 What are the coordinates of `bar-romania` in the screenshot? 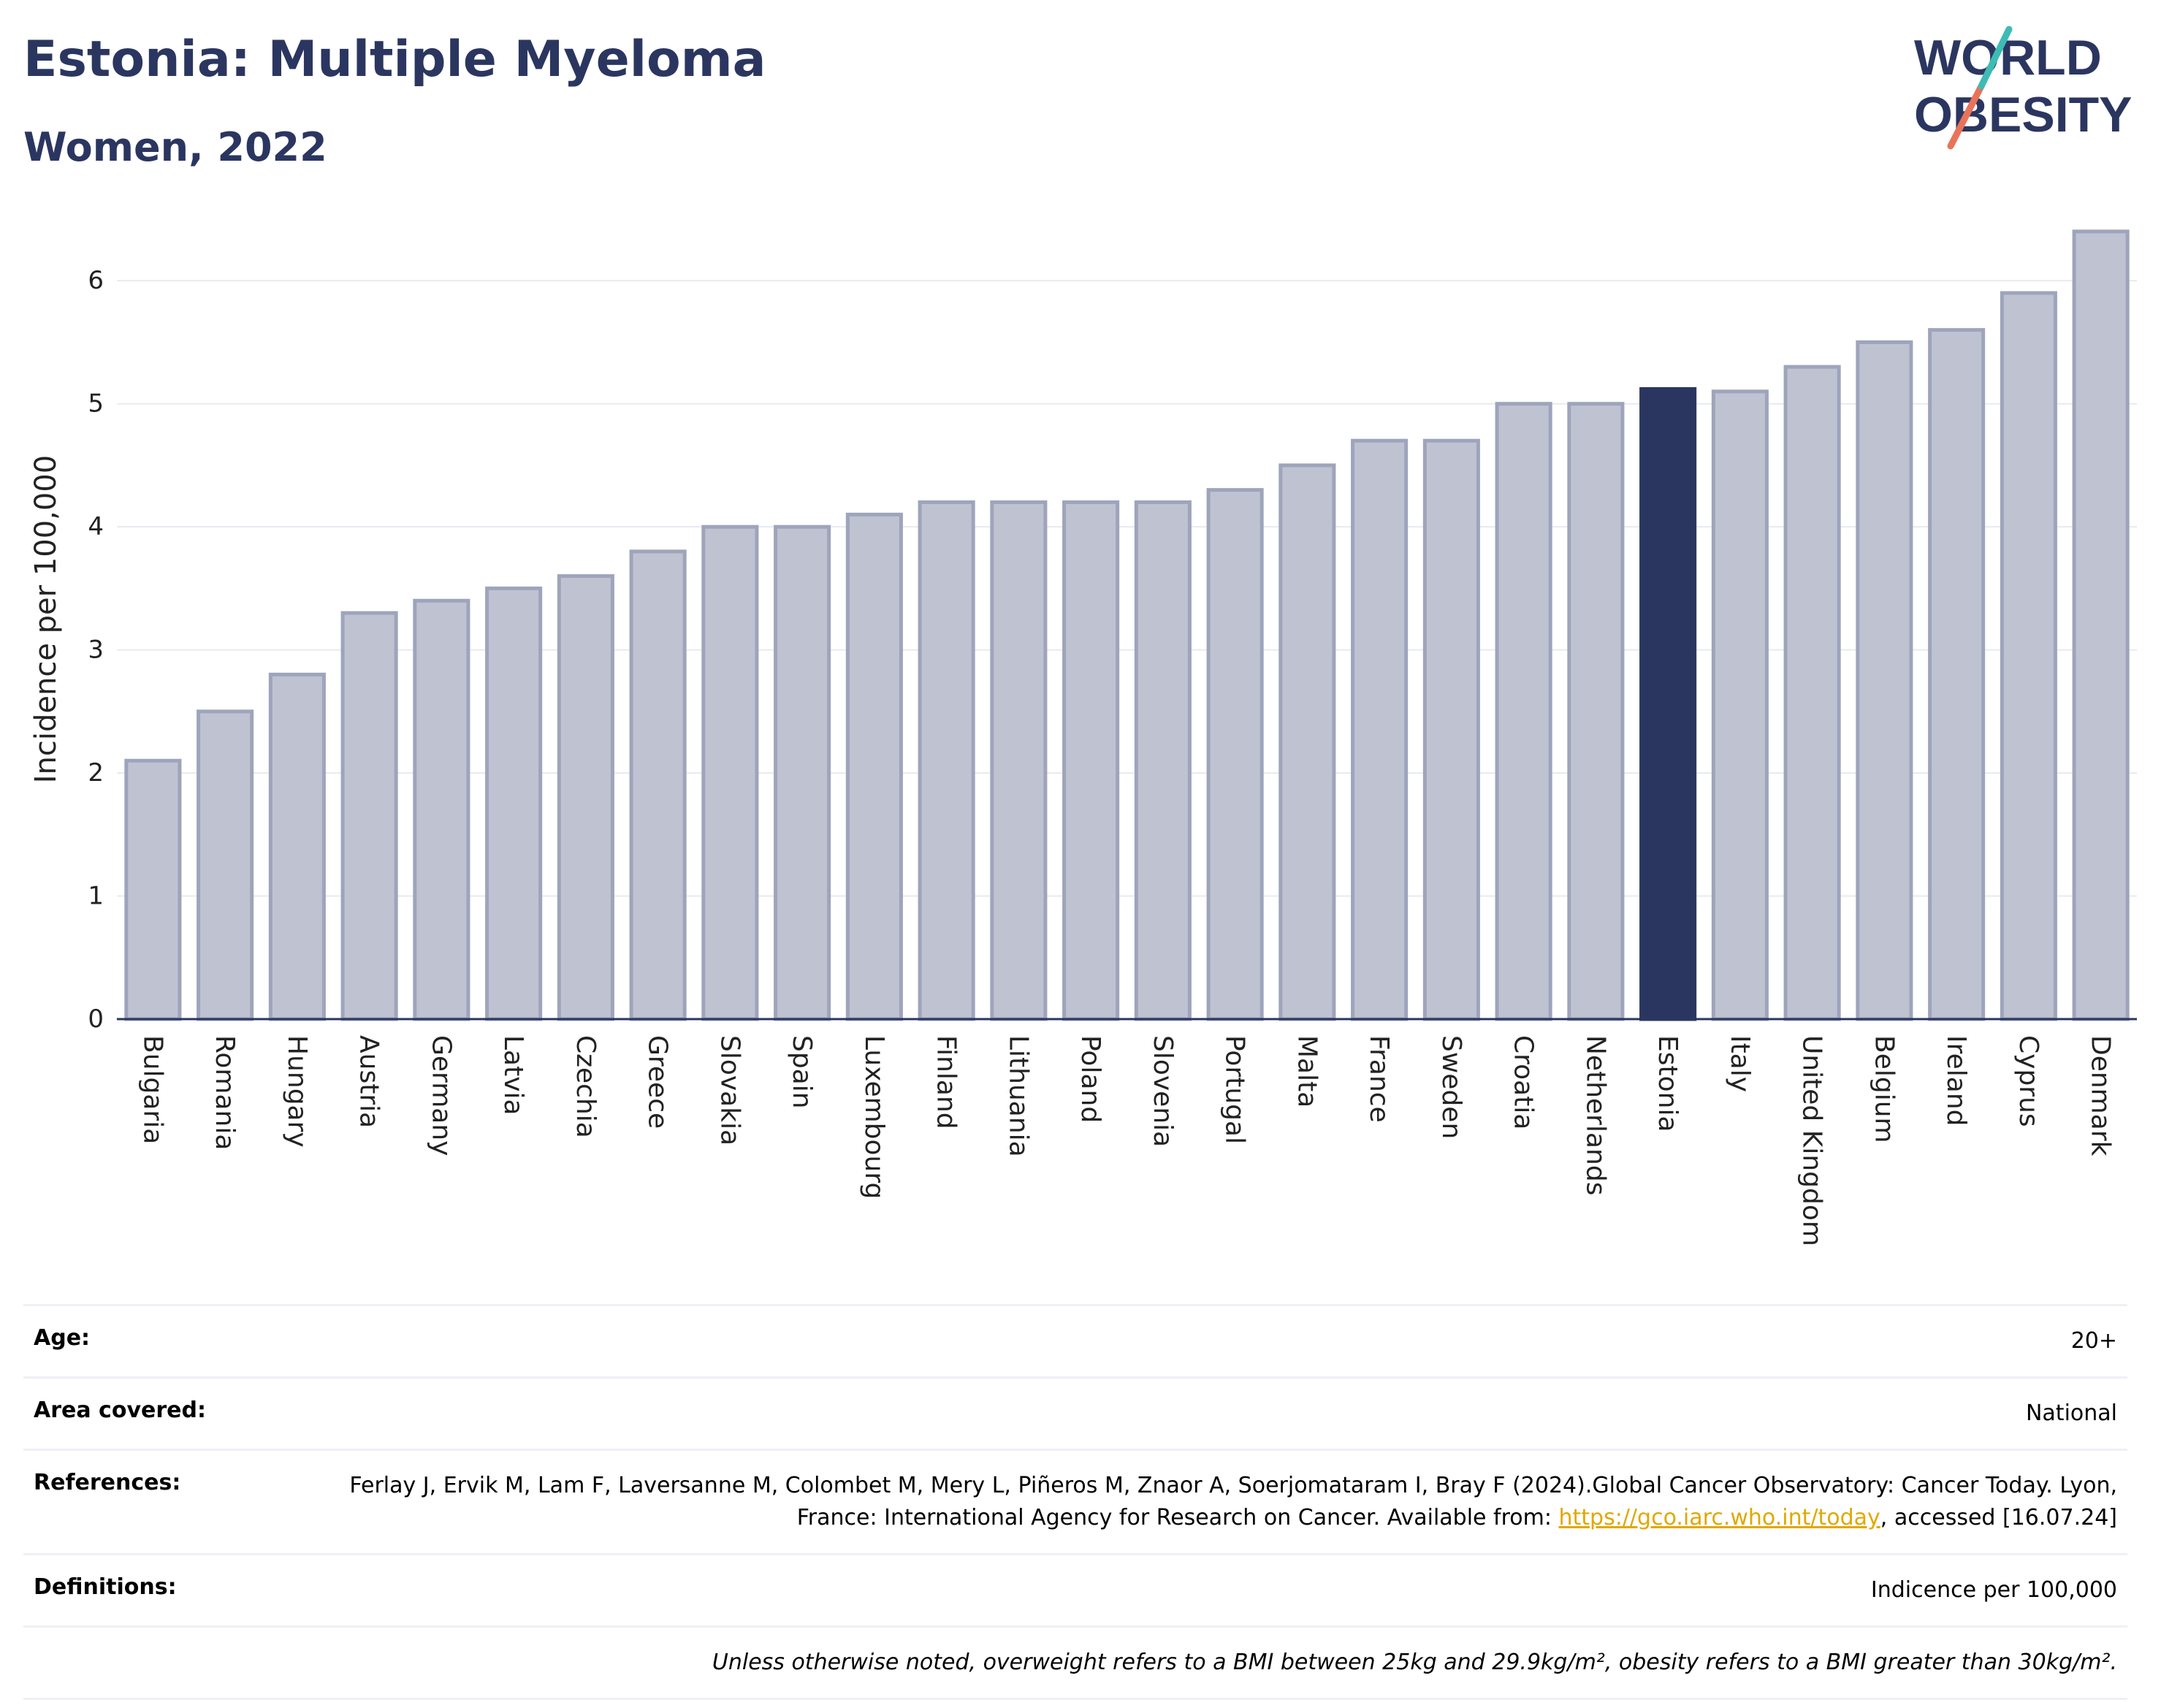 It's located at (226, 865).